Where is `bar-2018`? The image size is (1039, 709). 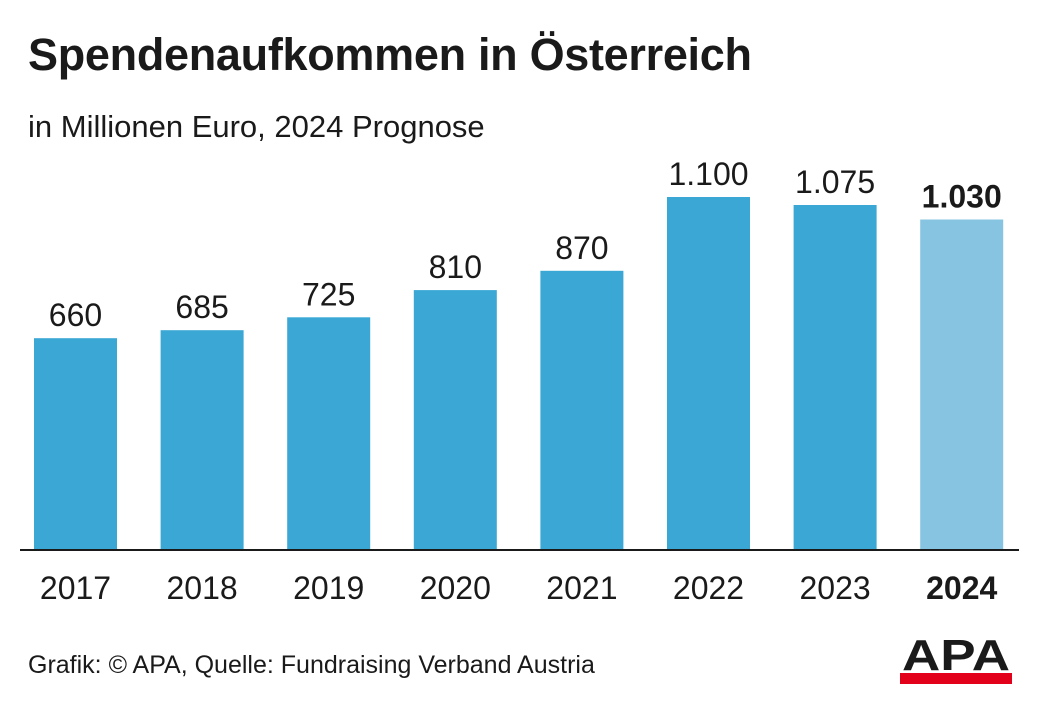
bar-2018 is located at coordinates (202, 440).